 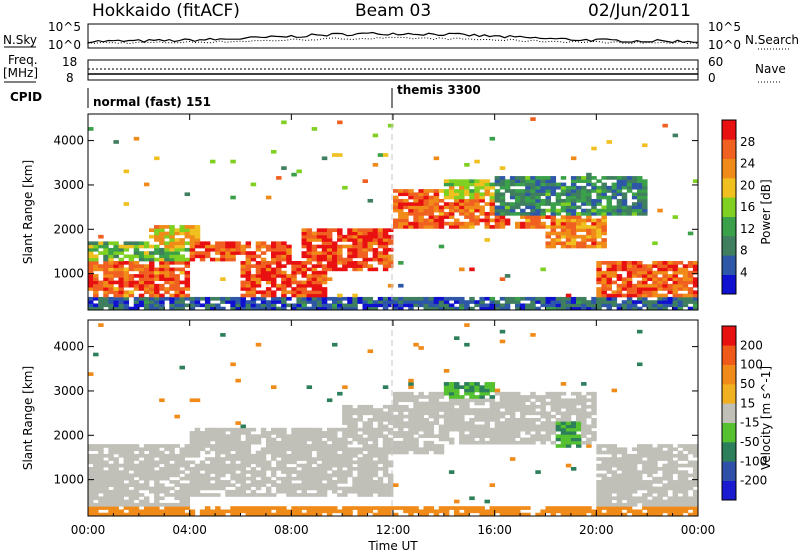 What do you see at coordinates (68, 229) in the screenshot?
I see `y-tick-label: 2000` at bounding box center [68, 229].